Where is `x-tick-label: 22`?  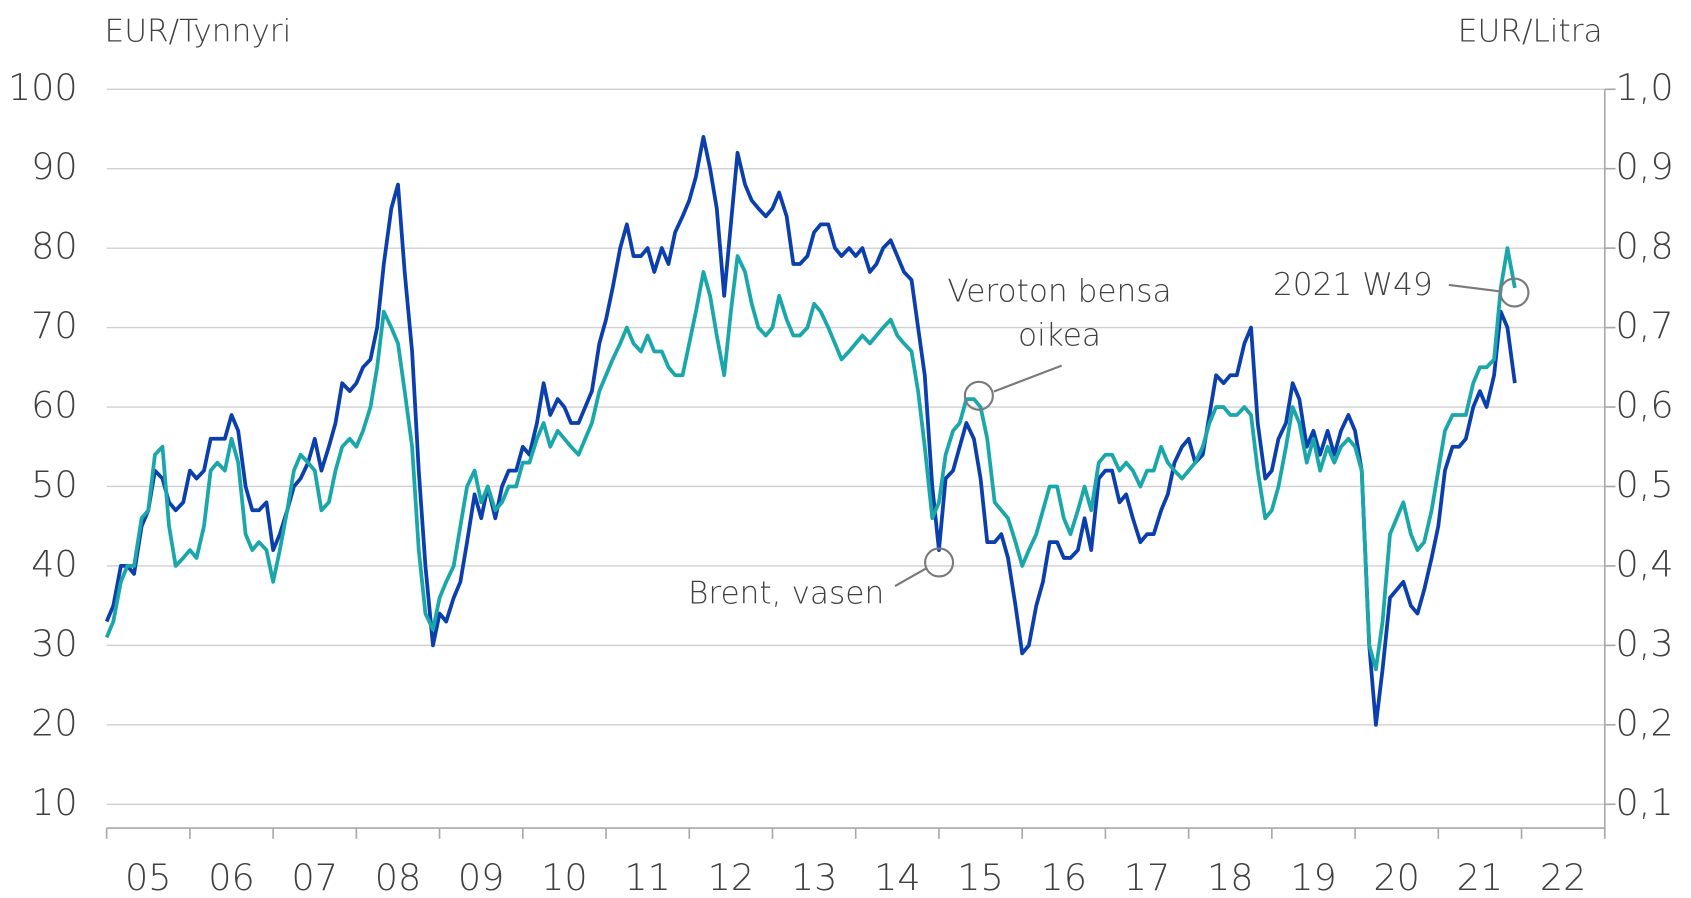
x-tick-label: 22 is located at coordinates (1563, 877).